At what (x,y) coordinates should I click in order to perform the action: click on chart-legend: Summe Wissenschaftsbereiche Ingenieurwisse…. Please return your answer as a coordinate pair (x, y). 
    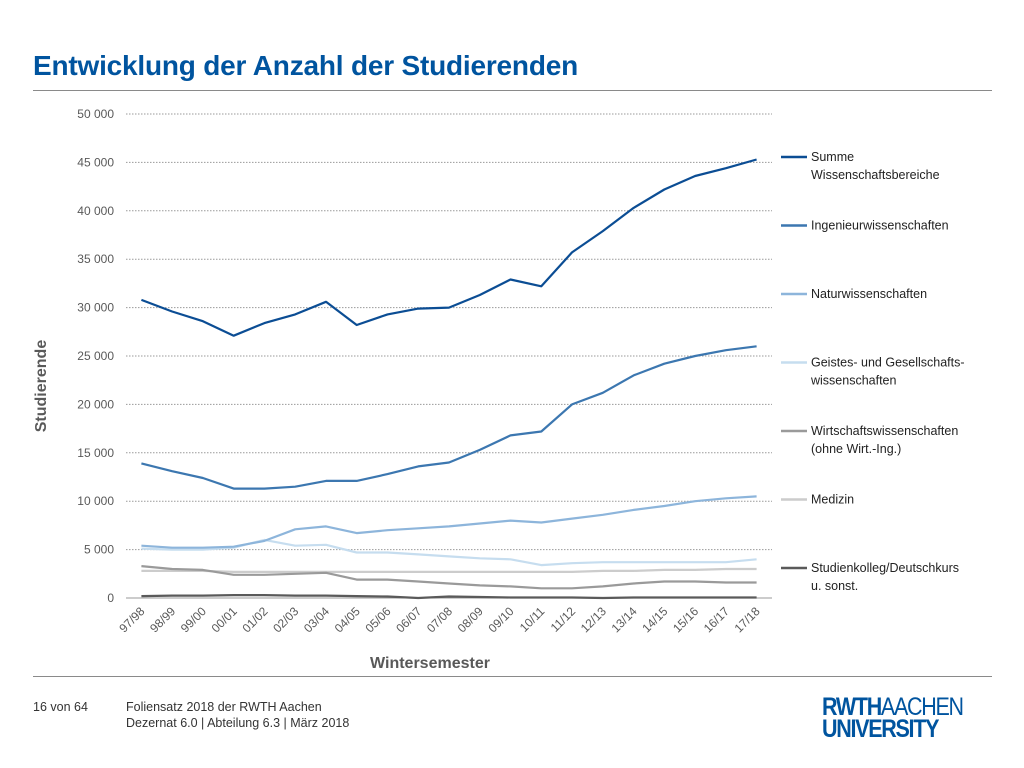
    Looking at the image, I should click on (873, 371).